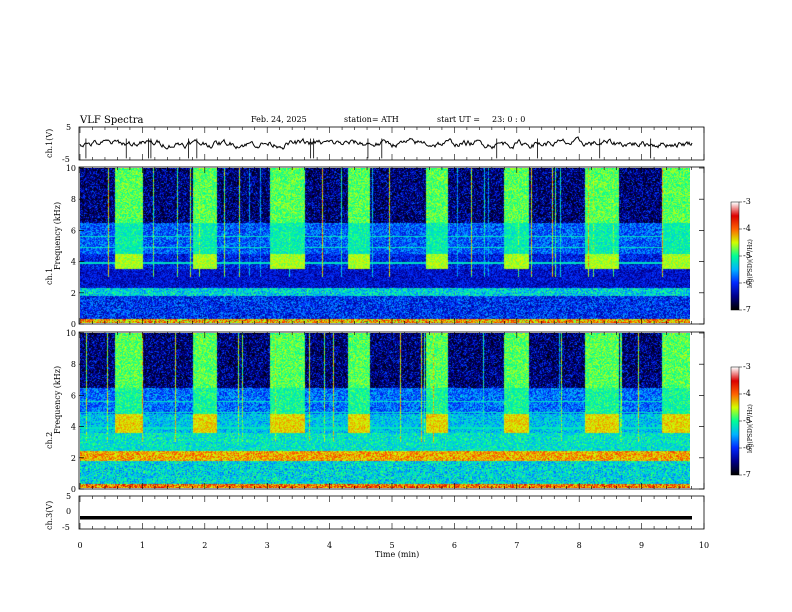 The width and height of the screenshot is (792, 612). What do you see at coordinates (391, 545) in the screenshot?
I see `time-axis-tick-label: 5` at bounding box center [391, 545].